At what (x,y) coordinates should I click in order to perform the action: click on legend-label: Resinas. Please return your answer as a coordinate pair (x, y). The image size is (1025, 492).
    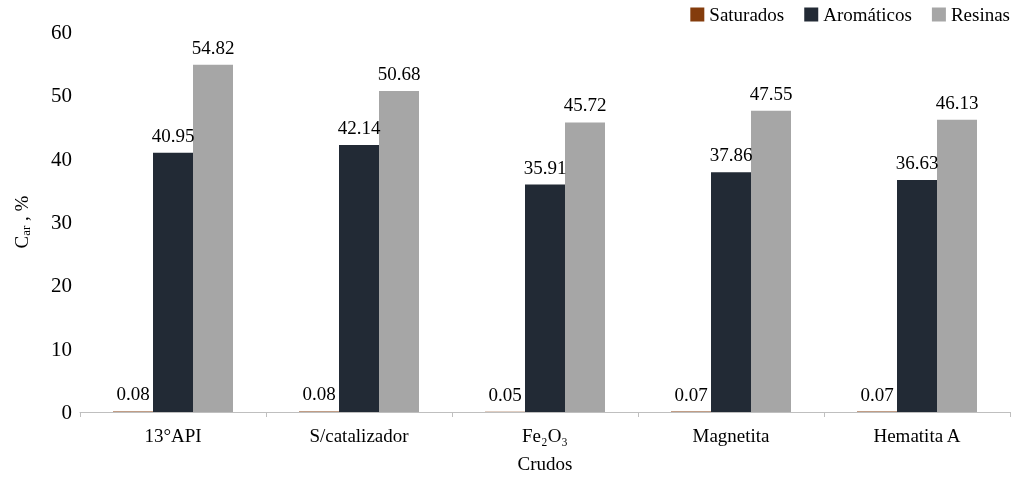
    Looking at the image, I should click on (980, 14).